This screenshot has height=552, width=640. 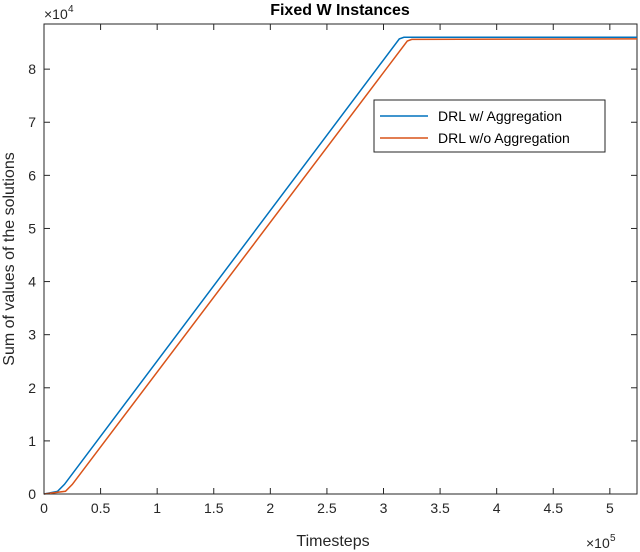 I want to click on legend-box, so click(x=489, y=126).